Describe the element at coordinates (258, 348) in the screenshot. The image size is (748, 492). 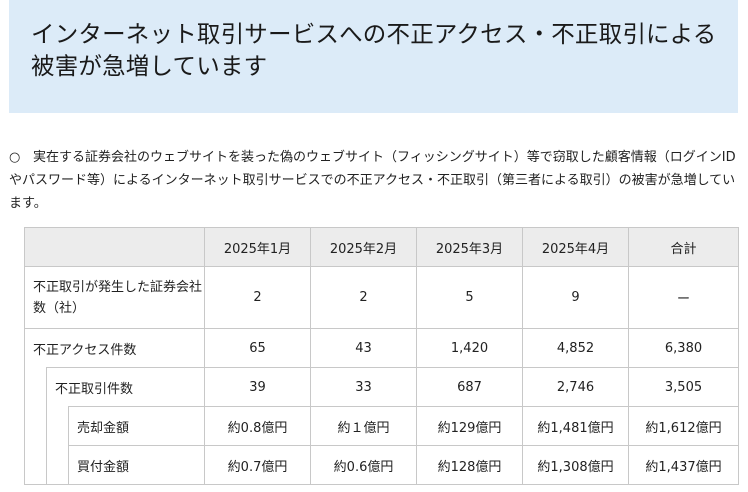
I see `table-cell: 65` at that location.